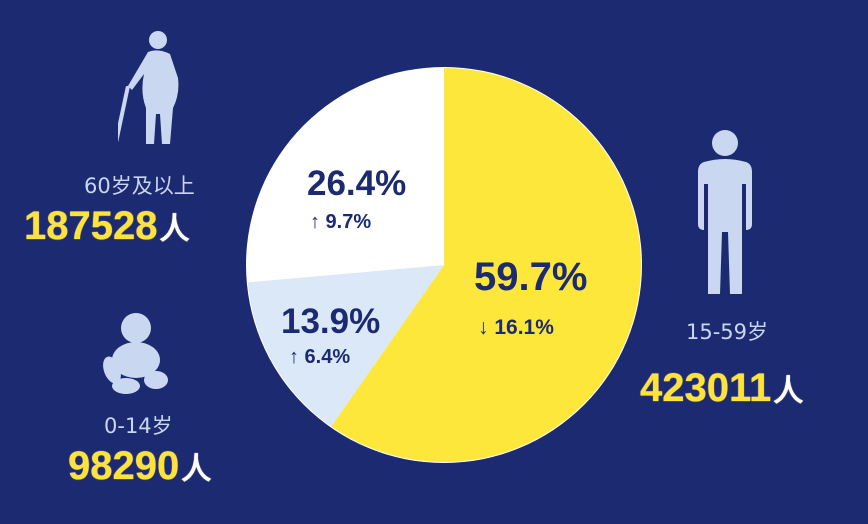 Image resolution: width=868 pixels, height=524 pixels. Describe the element at coordinates (516, 327) in the screenshot. I see `slice-change-label-15-59: ↓ 16.1%` at that location.